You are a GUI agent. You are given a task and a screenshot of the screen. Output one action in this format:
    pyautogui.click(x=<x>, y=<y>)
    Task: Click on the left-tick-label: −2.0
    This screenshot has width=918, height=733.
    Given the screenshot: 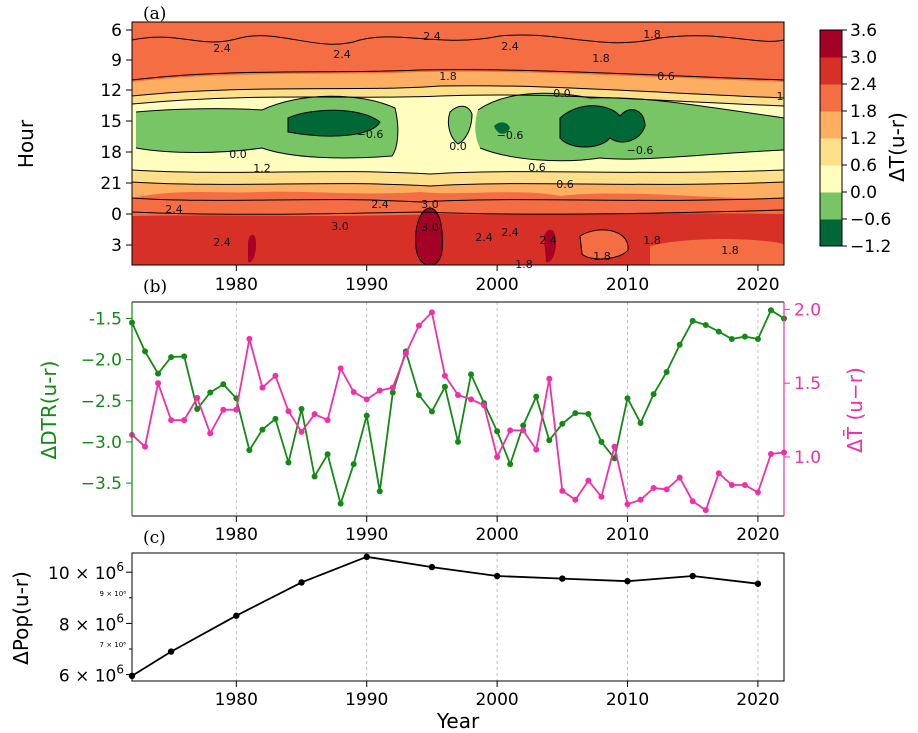 What is the action you would take?
    pyautogui.click(x=101, y=361)
    